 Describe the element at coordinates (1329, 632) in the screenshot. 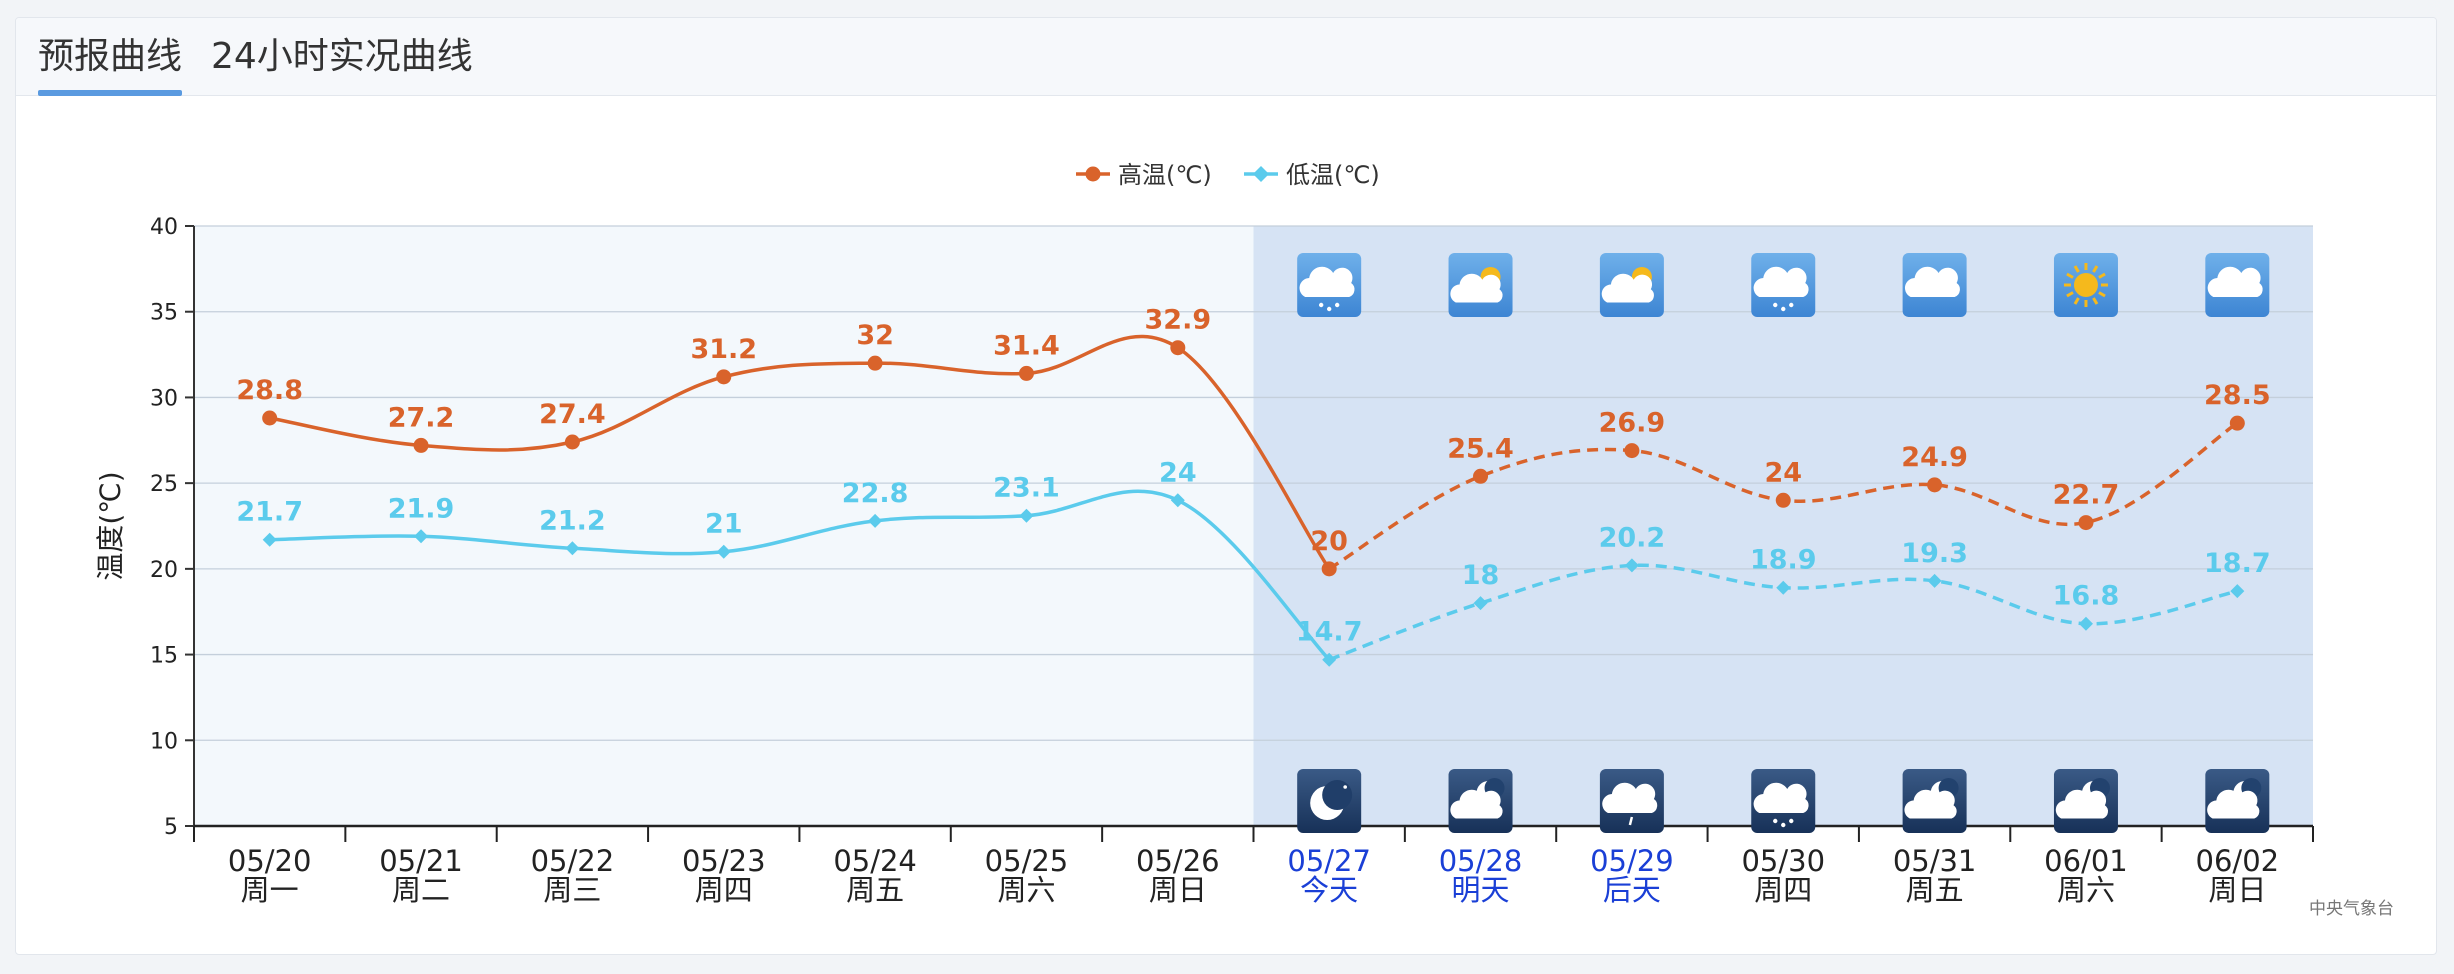

I see `data-label: 14.7` at that location.